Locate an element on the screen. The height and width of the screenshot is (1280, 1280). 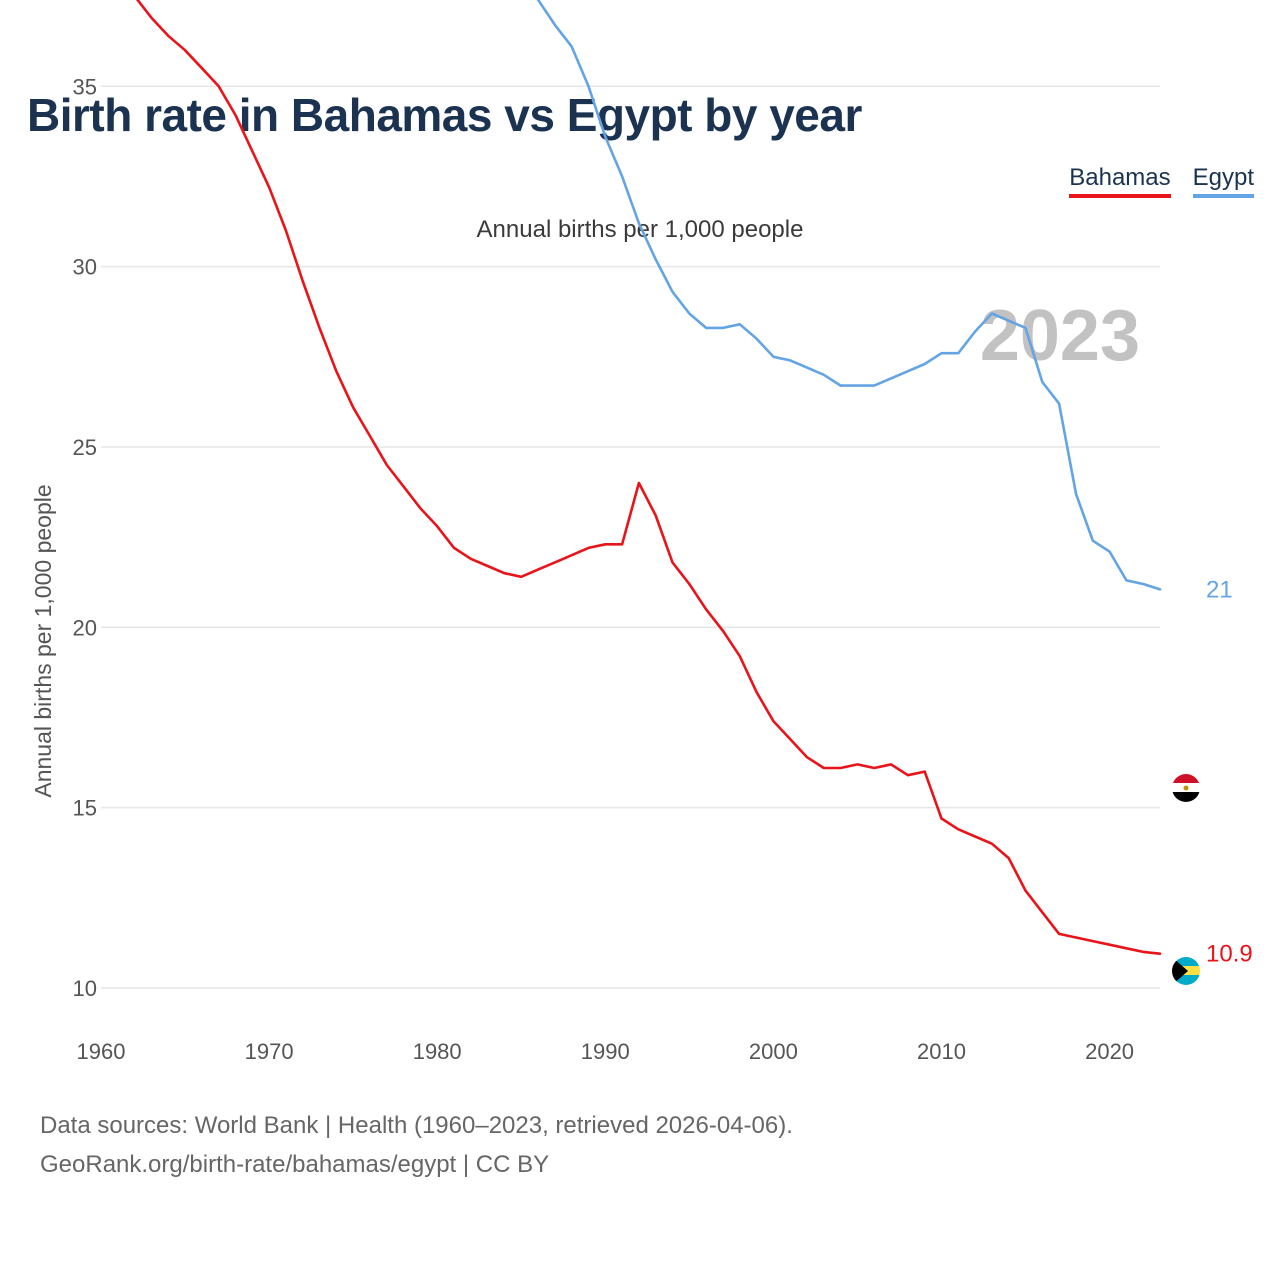
end-labels: 10.9 21 is located at coordinates (1229, 771).